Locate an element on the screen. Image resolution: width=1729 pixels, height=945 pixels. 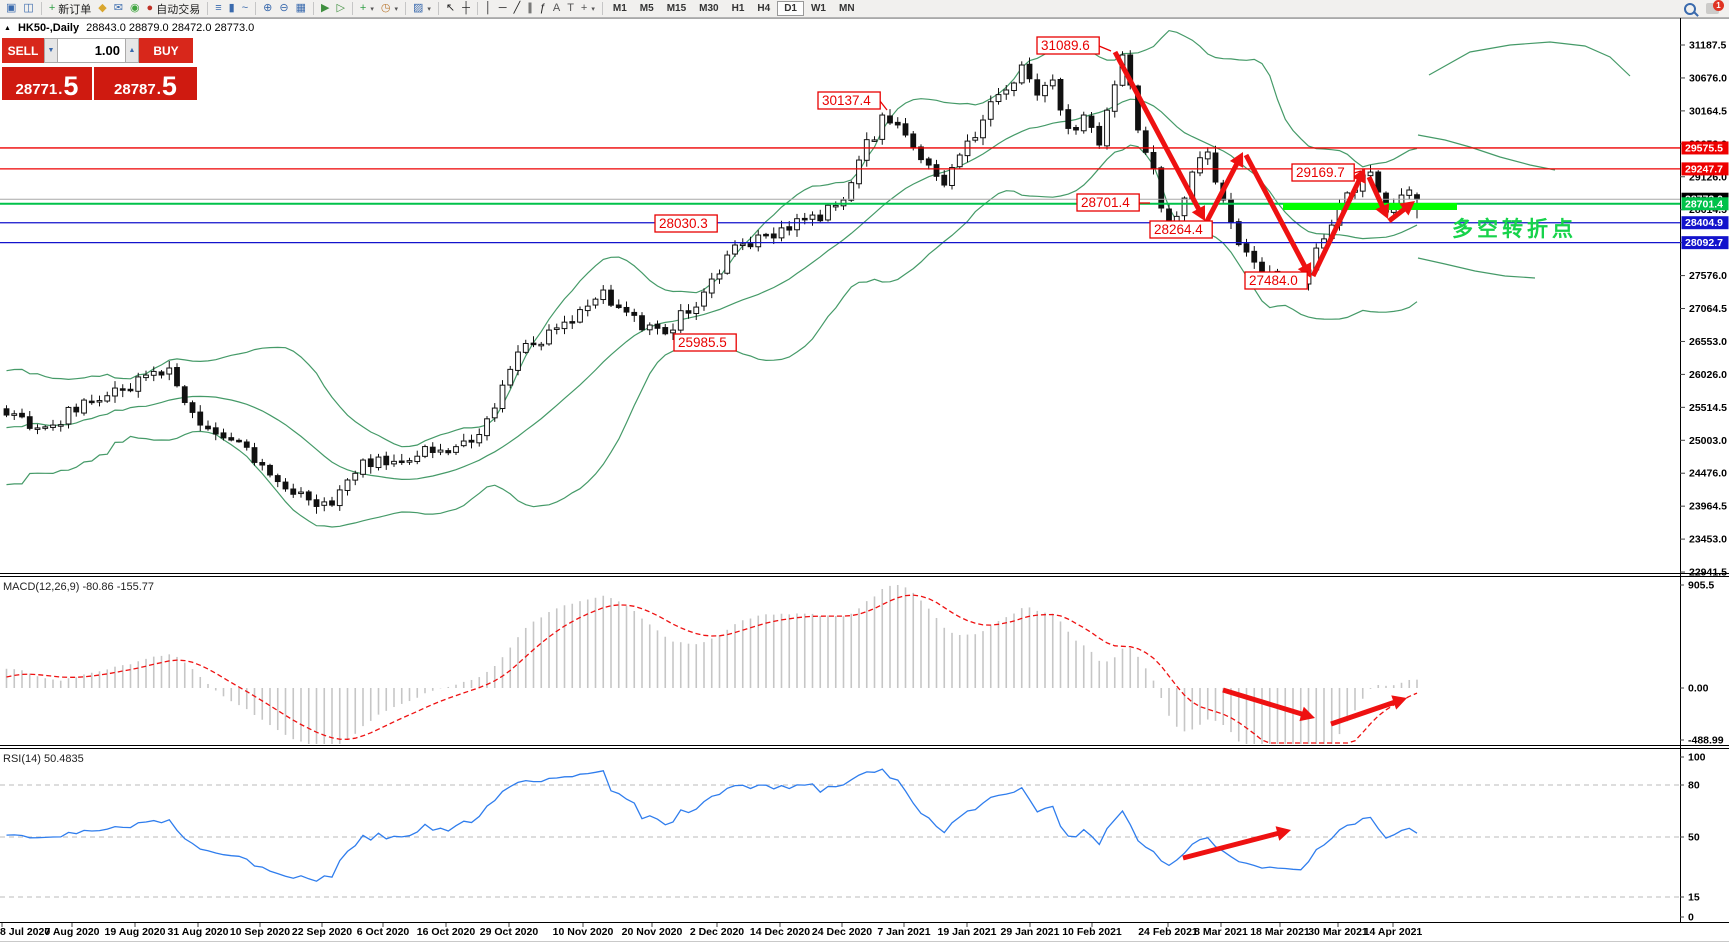
bid-price-button: 28771. 5 is located at coordinates (47, 83).